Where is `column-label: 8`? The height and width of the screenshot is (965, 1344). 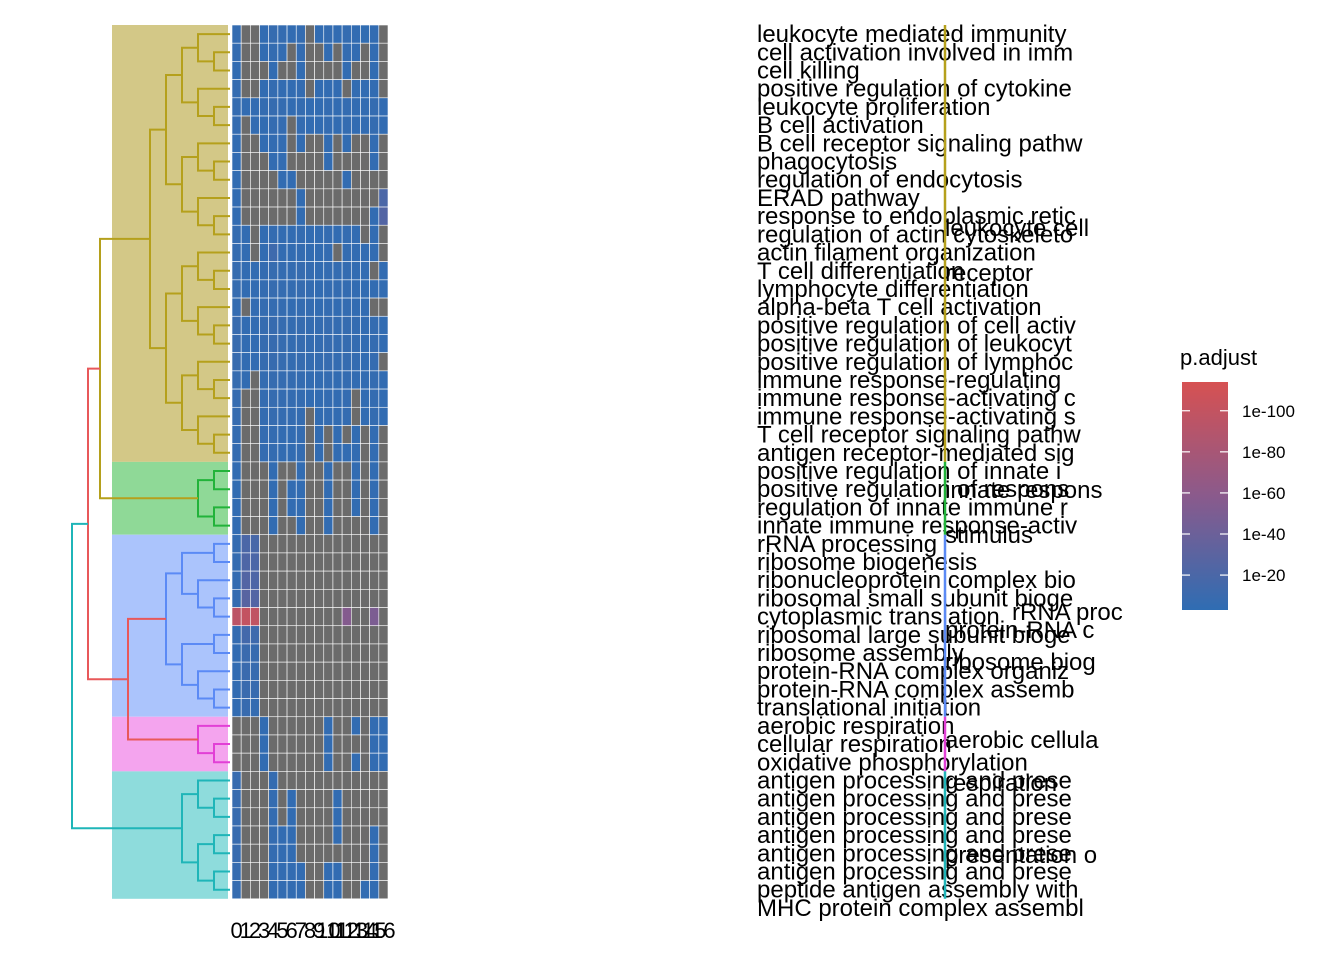 column-label: 8 is located at coordinates (310, 930).